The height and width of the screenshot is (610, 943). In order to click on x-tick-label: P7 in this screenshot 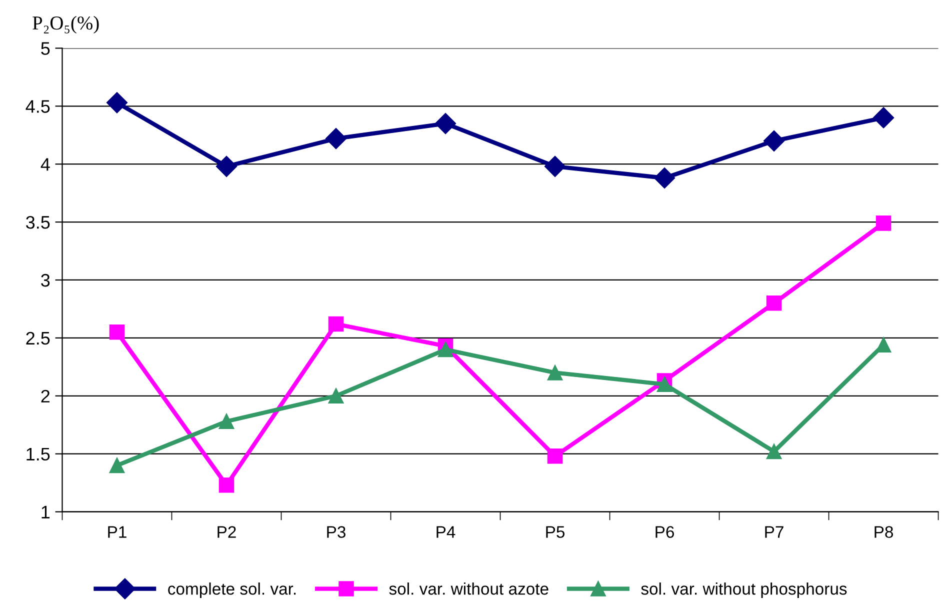, I will do `click(774, 532)`.